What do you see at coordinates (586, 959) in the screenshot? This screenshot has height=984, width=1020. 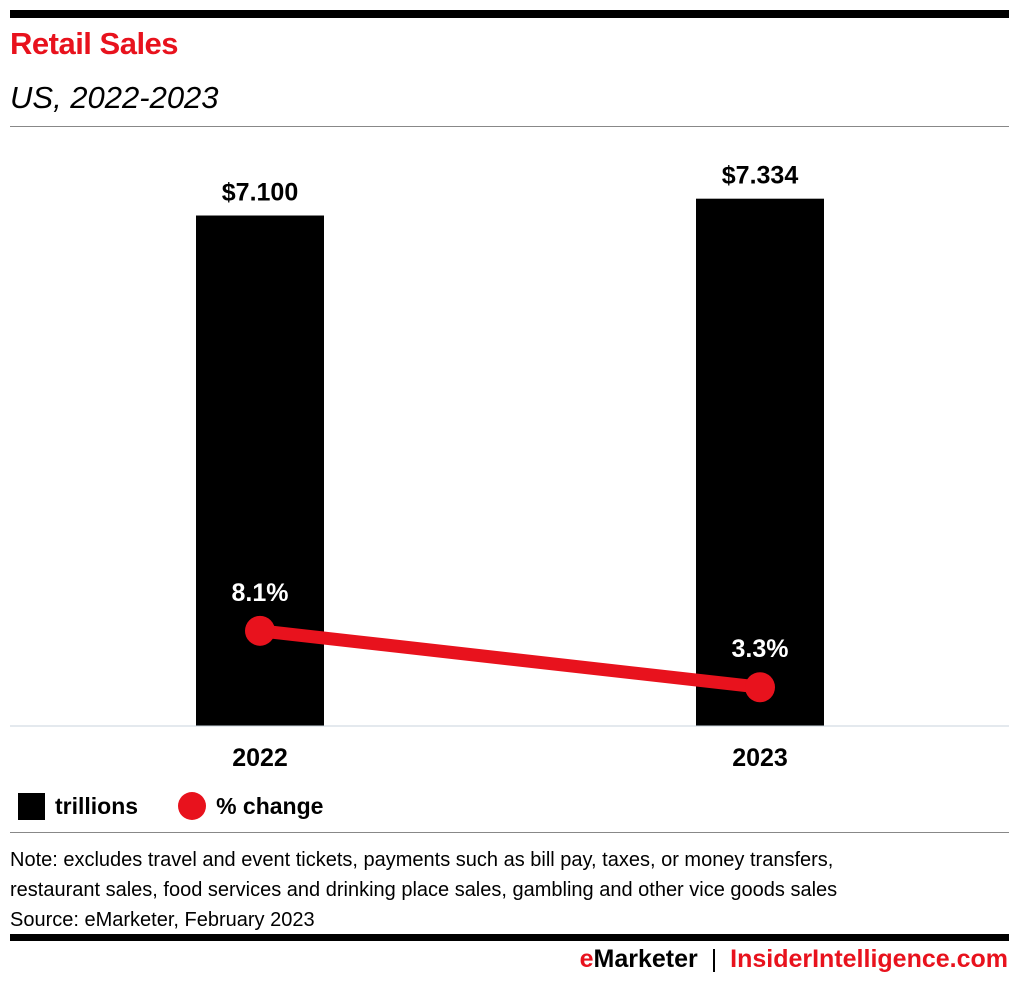 I see `brand-emarketer-e: e` at bounding box center [586, 959].